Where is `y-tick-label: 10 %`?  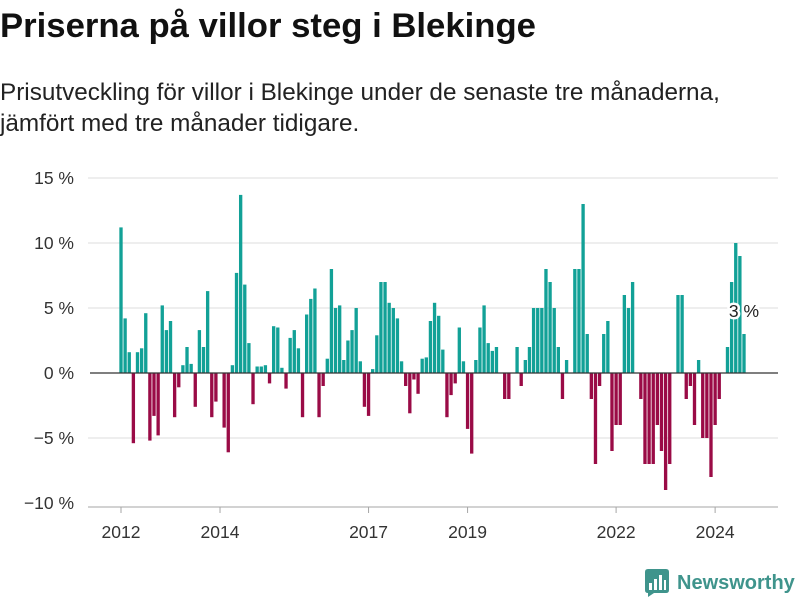 y-tick-label: 10 % is located at coordinates (54, 243).